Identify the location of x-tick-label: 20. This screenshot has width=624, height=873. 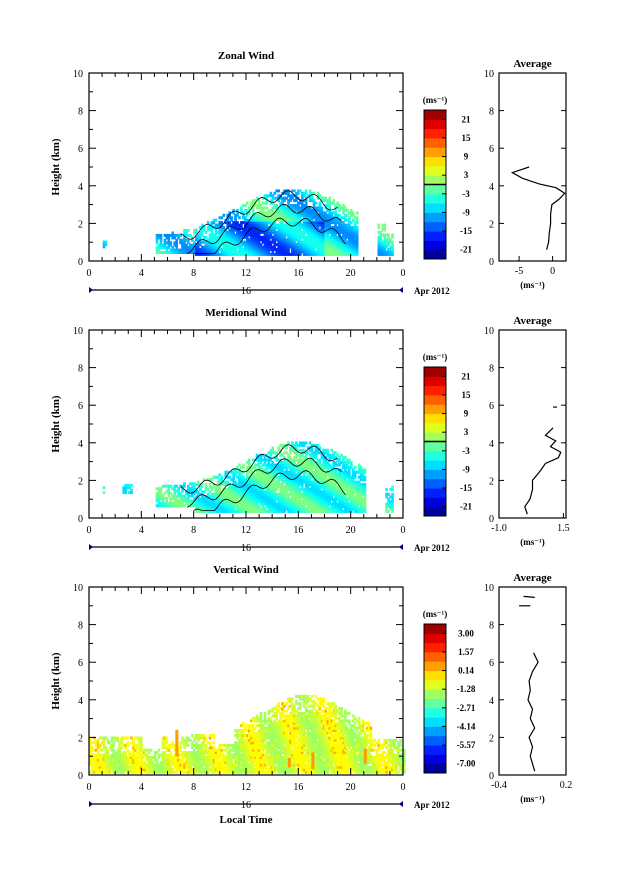
(351, 273).